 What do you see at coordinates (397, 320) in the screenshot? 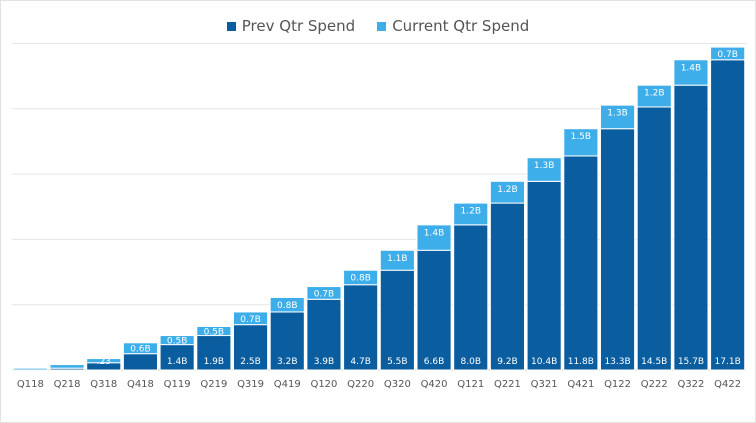
I see `bar-prev-Q320` at bounding box center [397, 320].